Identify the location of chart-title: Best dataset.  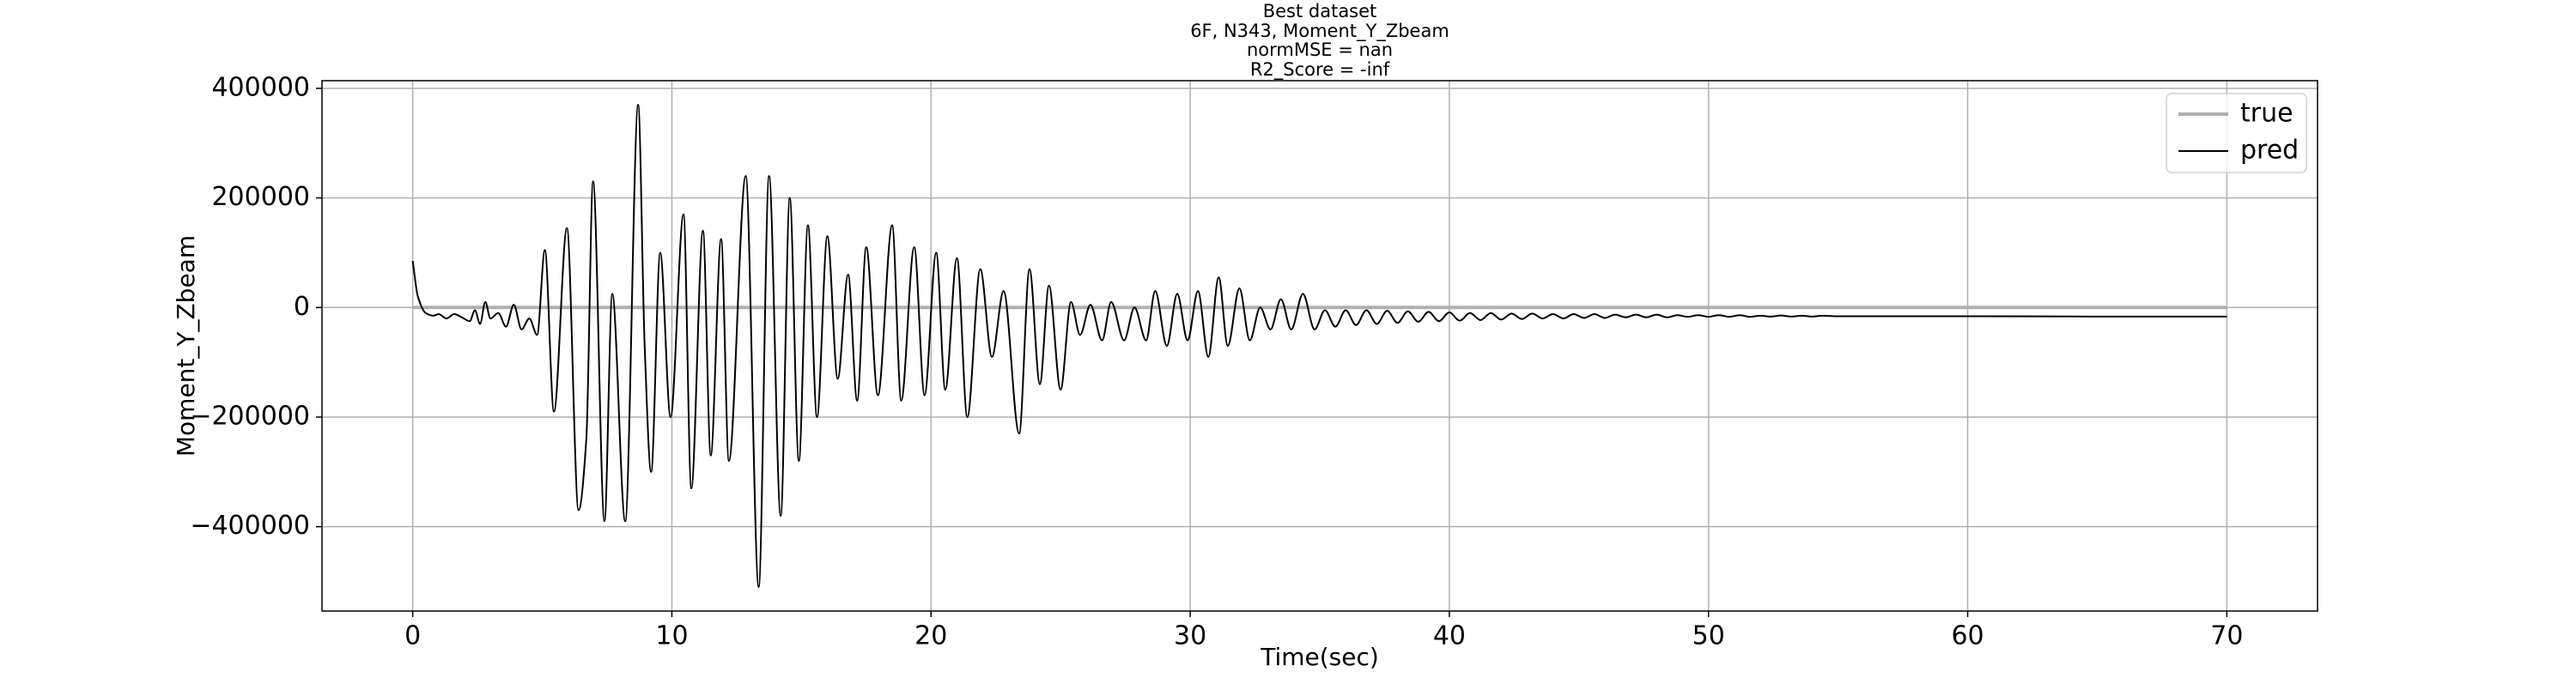
(1320, 11).